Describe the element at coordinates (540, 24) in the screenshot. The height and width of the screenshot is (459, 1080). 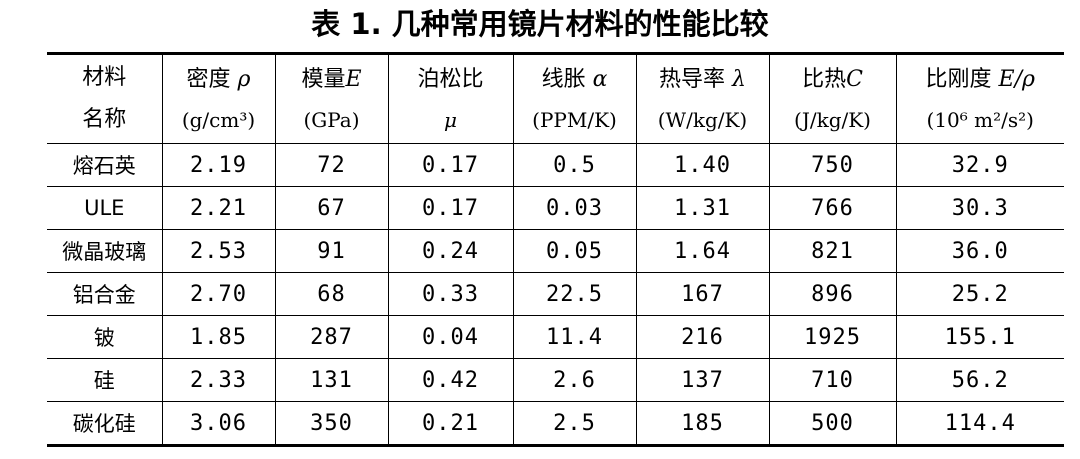
I see `table-title: 表 1. 几种常用镜片材料的性能比较` at that location.